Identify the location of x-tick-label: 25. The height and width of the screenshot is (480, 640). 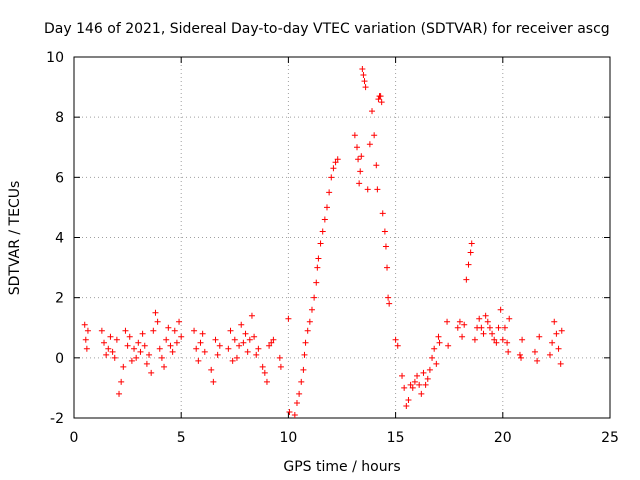
(610, 438).